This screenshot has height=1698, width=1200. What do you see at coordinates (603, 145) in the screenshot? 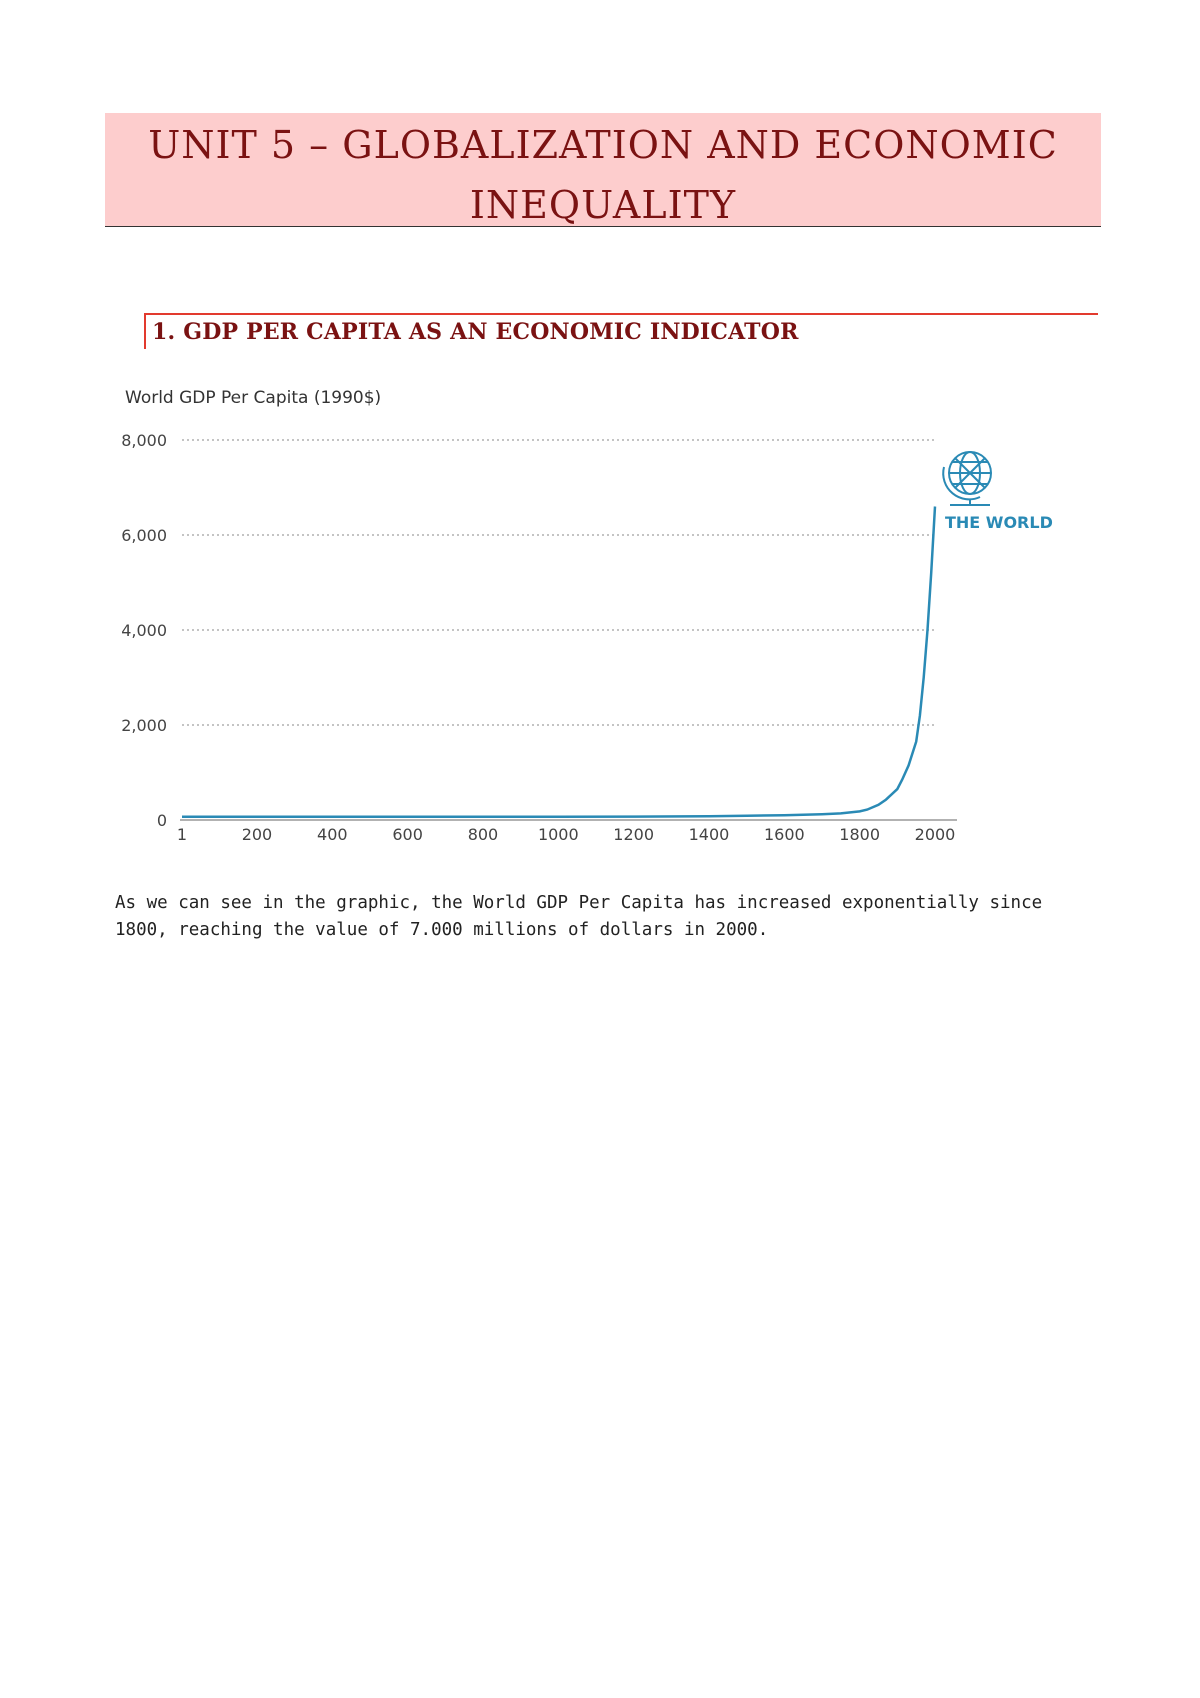
I see `unit-title-line-1: UNIT 5 – GLOBALIZATION AND ECONOMIC` at bounding box center [603, 145].